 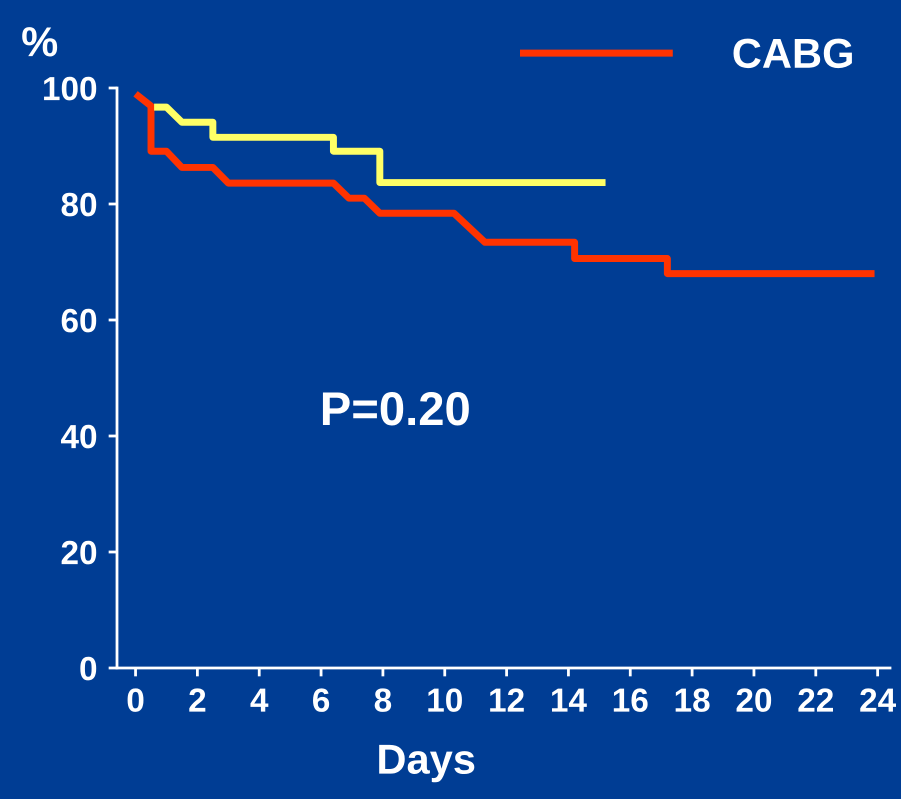 What do you see at coordinates (754, 700) in the screenshot?
I see `x-tick-label: 20` at bounding box center [754, 700].